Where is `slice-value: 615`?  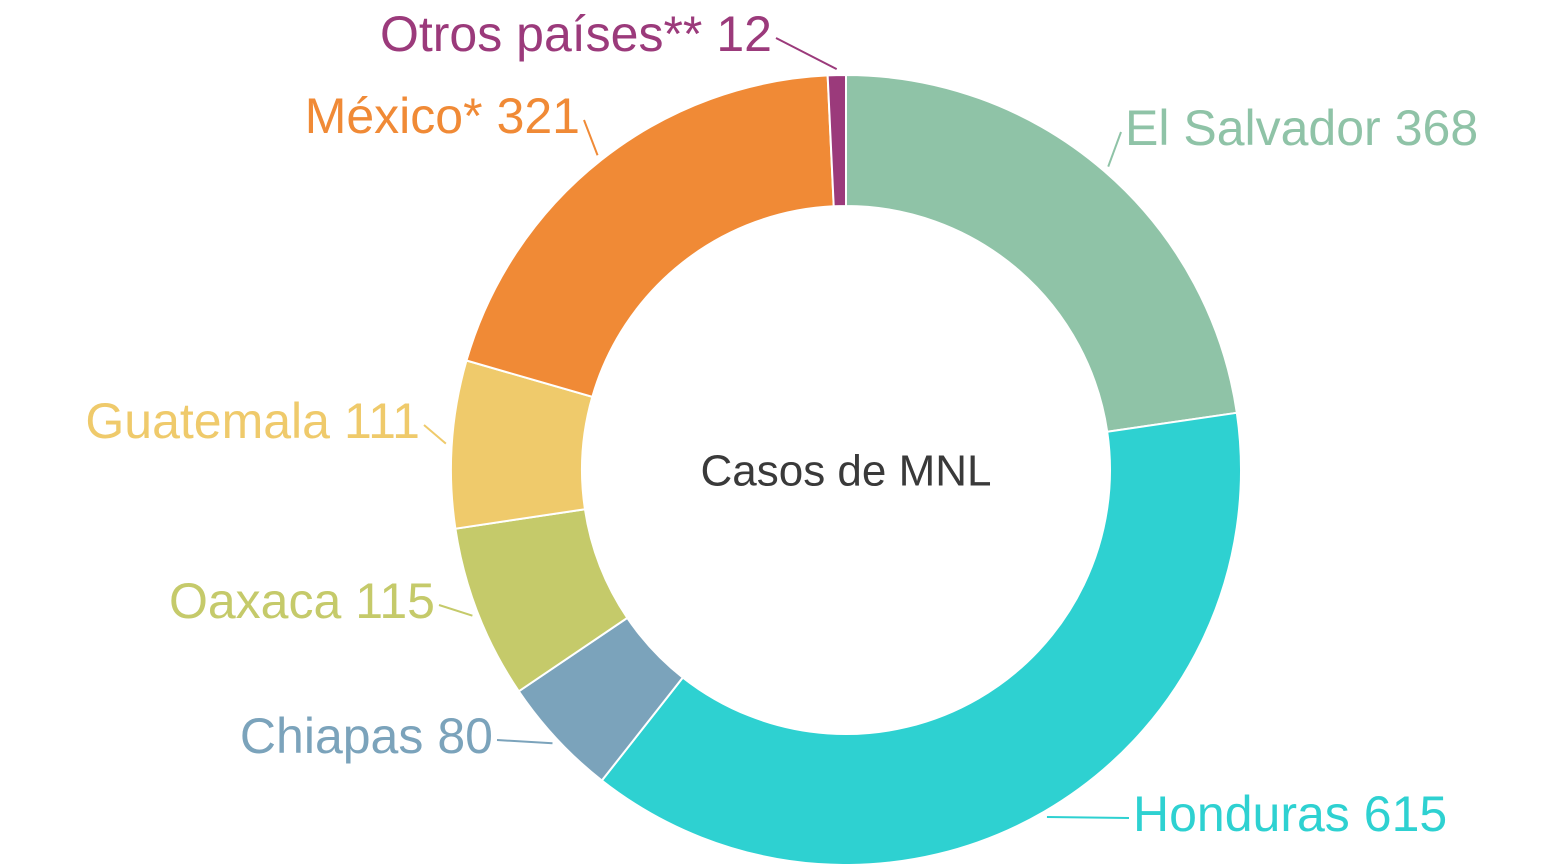
slice-value: 615 is located at coordinates (1405, 814).